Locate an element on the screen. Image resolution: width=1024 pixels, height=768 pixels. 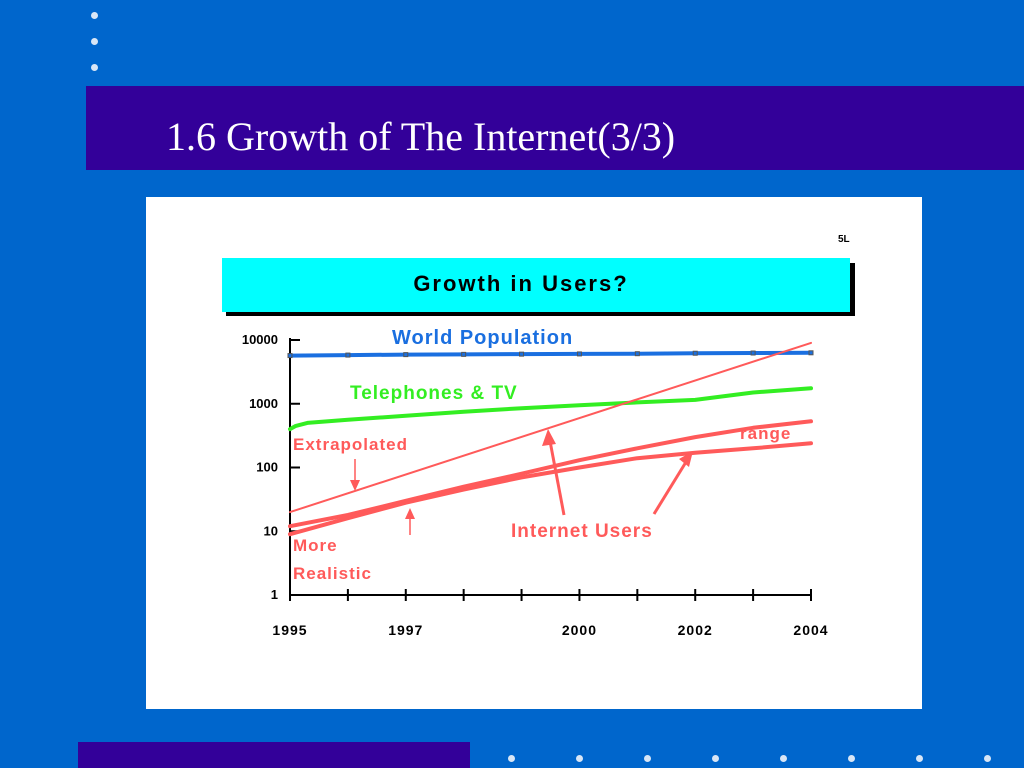
label-telephones-tv: Telephones & TV is located at coordinates (434, 393).